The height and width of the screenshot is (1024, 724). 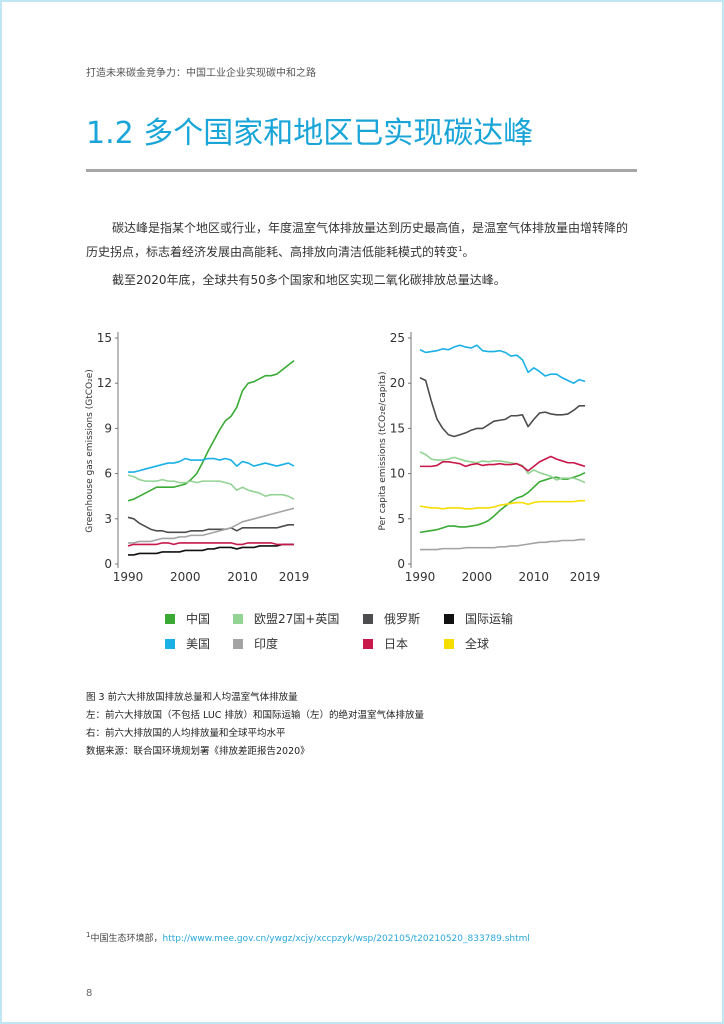 What do you see at coordinates (296, 619) in the screenshot?
I see `legend-label: 欧盟27国+英国` at bounding box center [296, 619].